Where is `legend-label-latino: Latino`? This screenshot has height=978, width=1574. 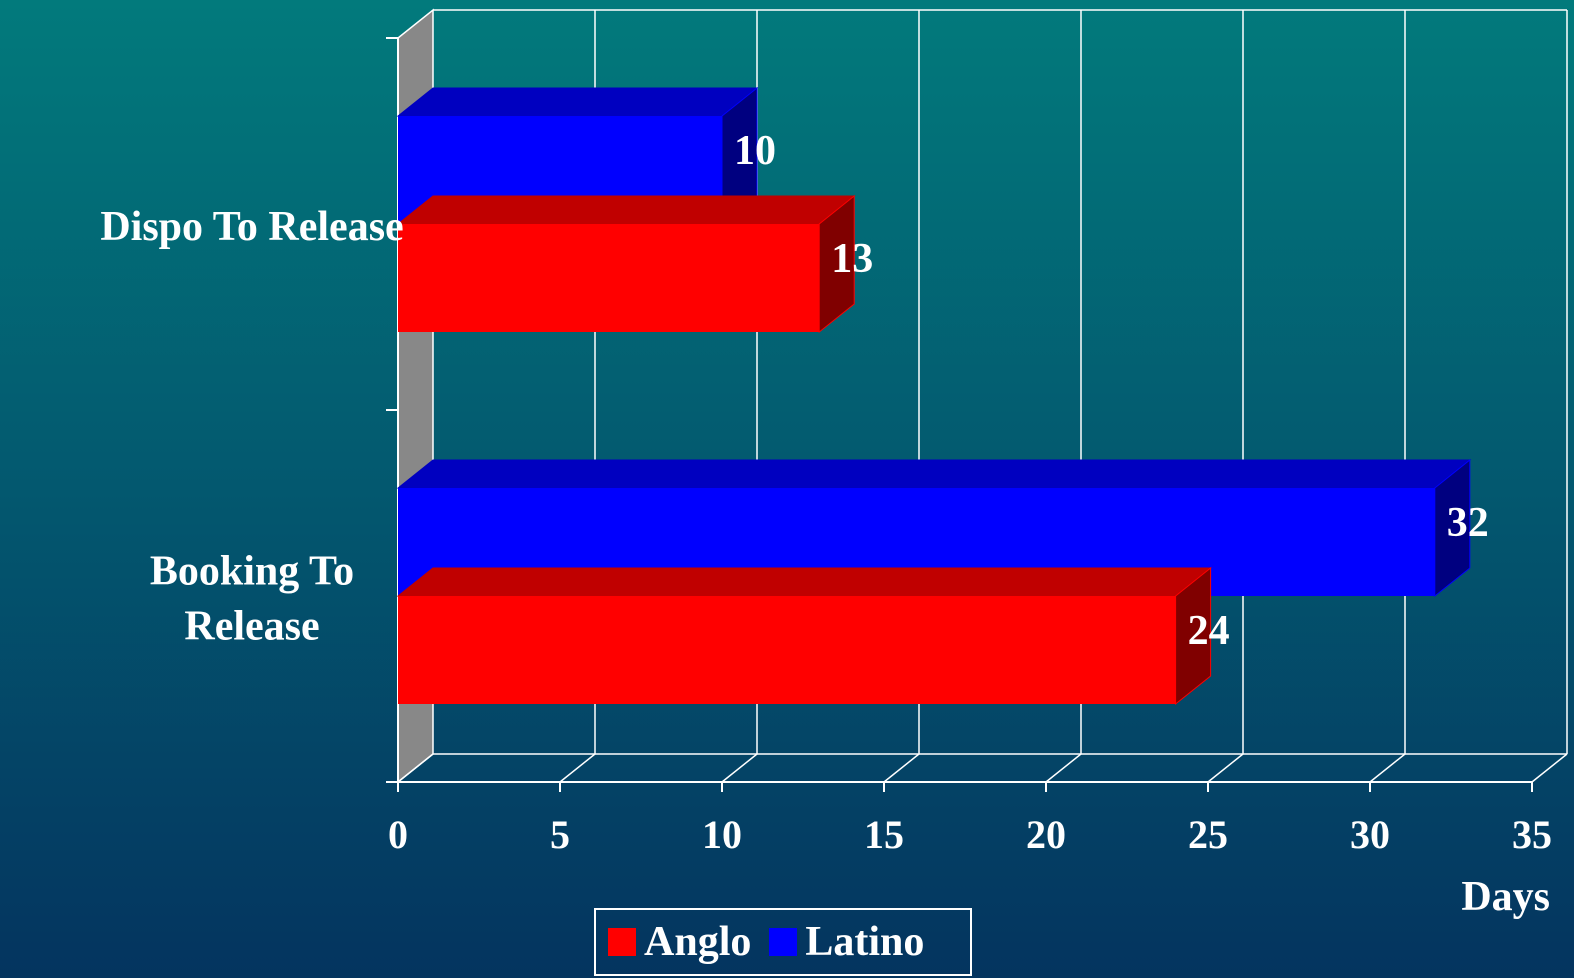
legend-label-latino: Latino is located at coordinates (865, 942).